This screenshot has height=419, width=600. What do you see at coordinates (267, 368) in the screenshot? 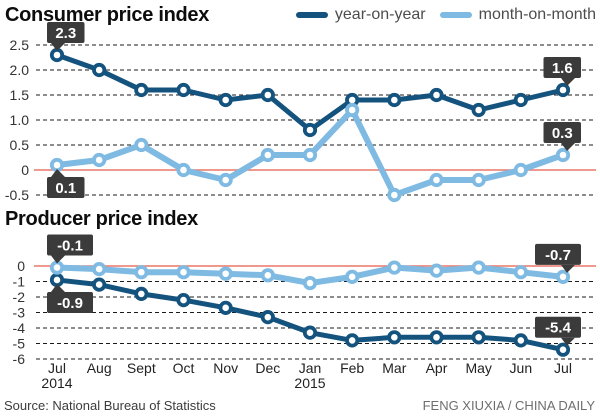
I see `x-label-month: Dec` at bounding box center [267, 368].